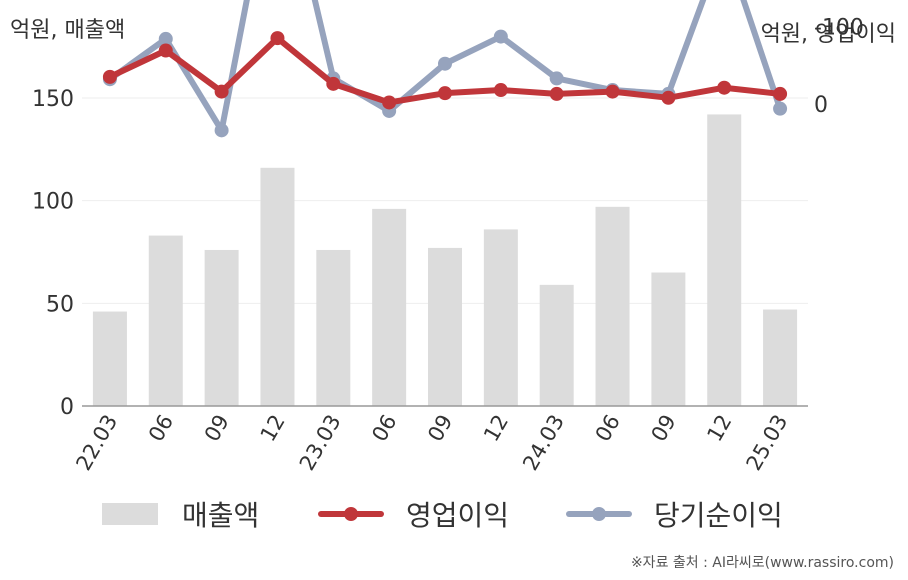 Image resolution: width=908 pixels, height=580 pixels. What do you see at coordinates (839, 28) in the screenshot?
I see `right-tick-label: -100` at bounding box center [839, 28].